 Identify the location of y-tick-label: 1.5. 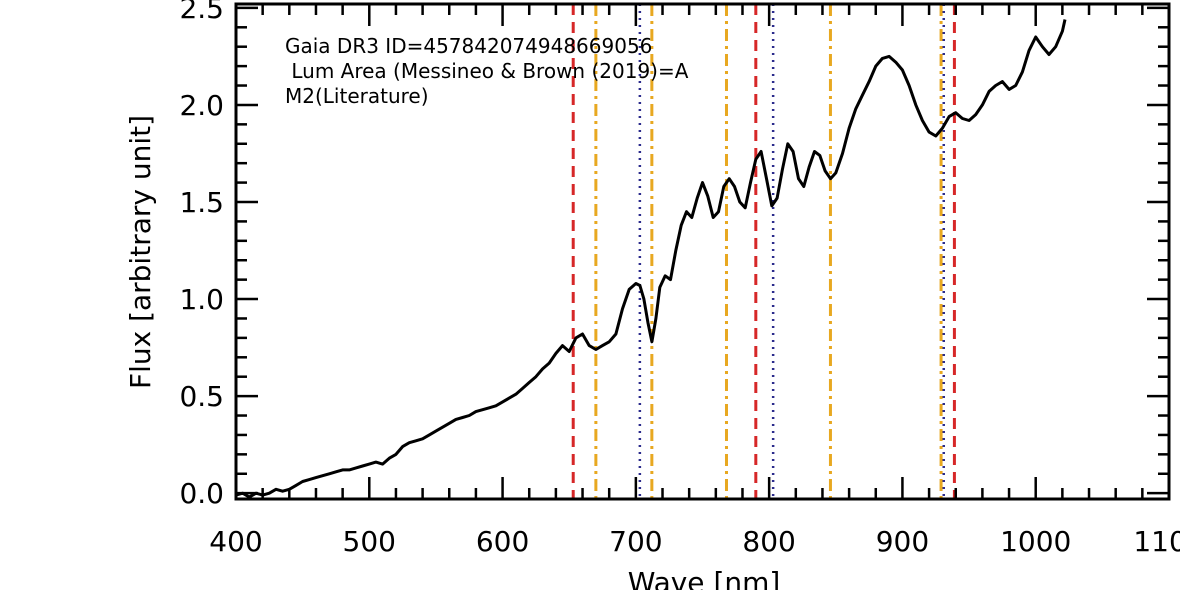
(201, 202).